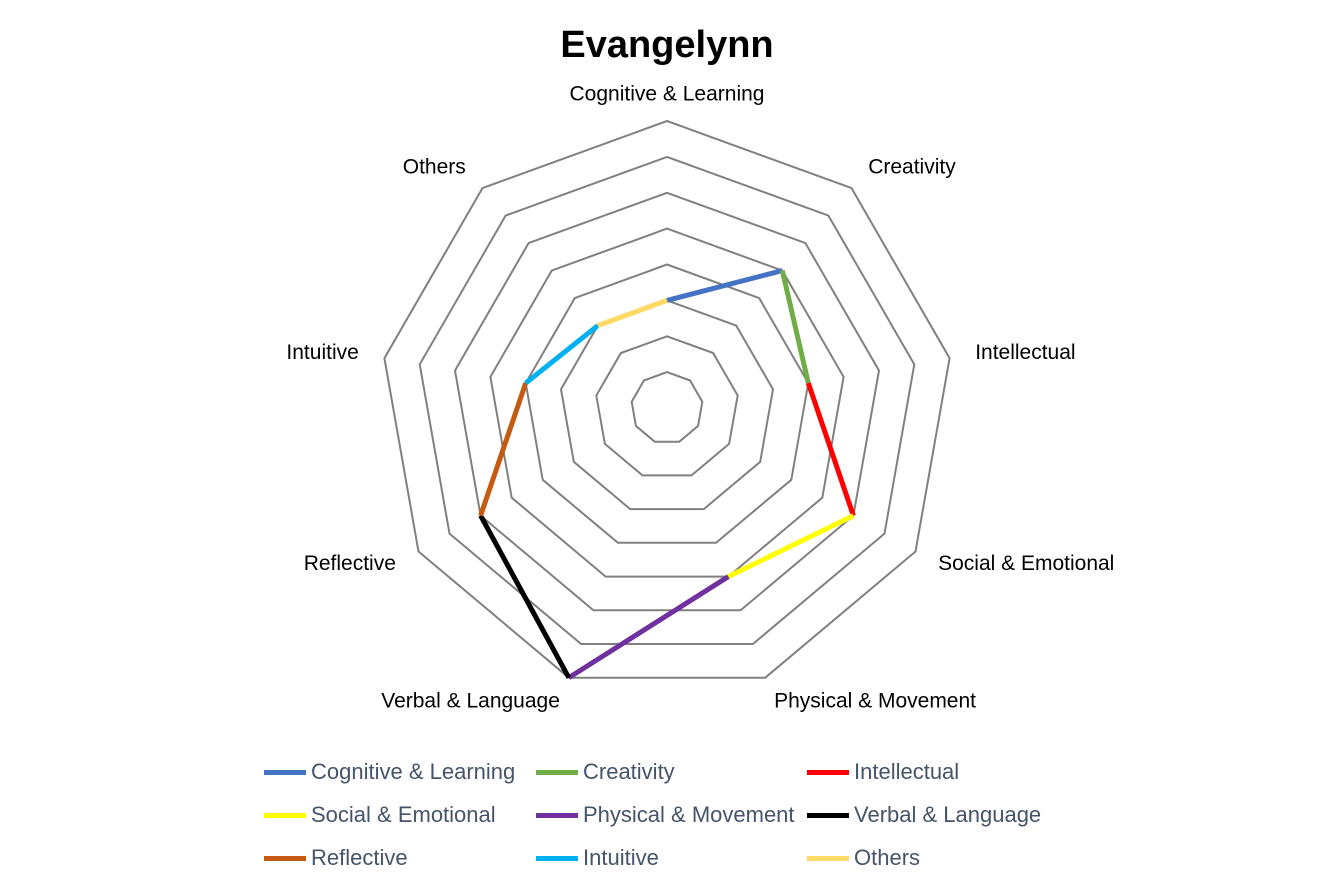 This screenshot has height=889, width=1334. I want to click on data-series, so click(667, 474).